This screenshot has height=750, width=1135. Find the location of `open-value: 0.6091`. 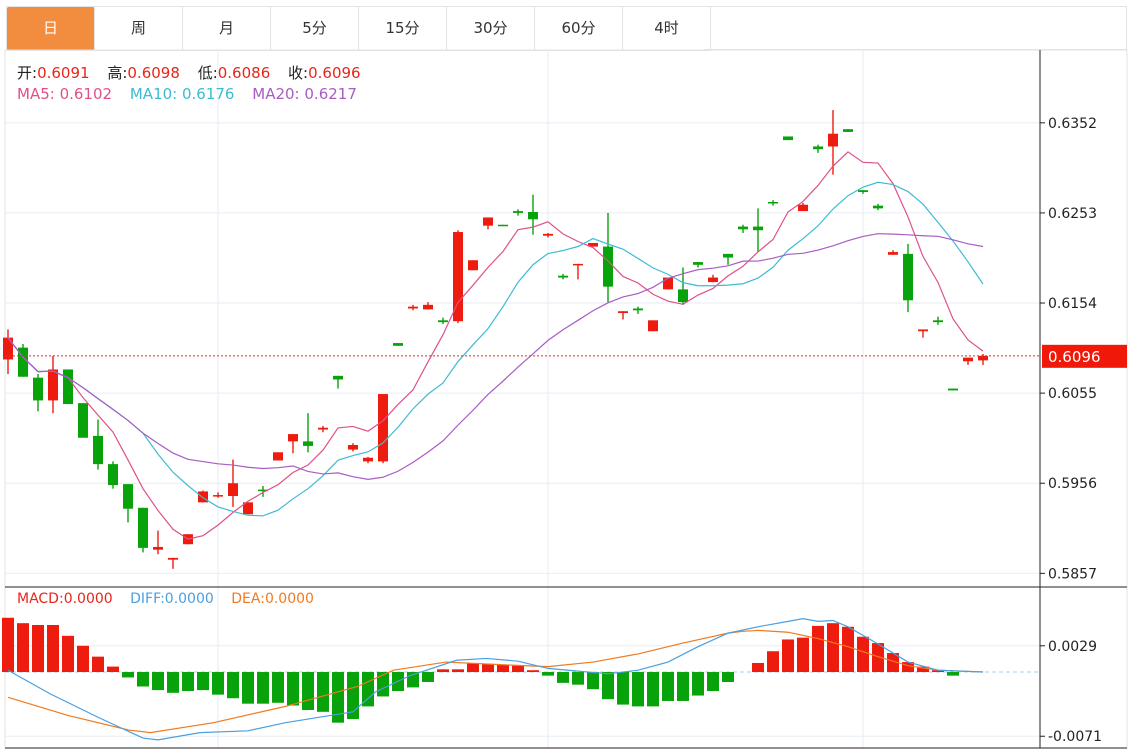

open-value: 0.6091 is located at coordinates (63, 73).